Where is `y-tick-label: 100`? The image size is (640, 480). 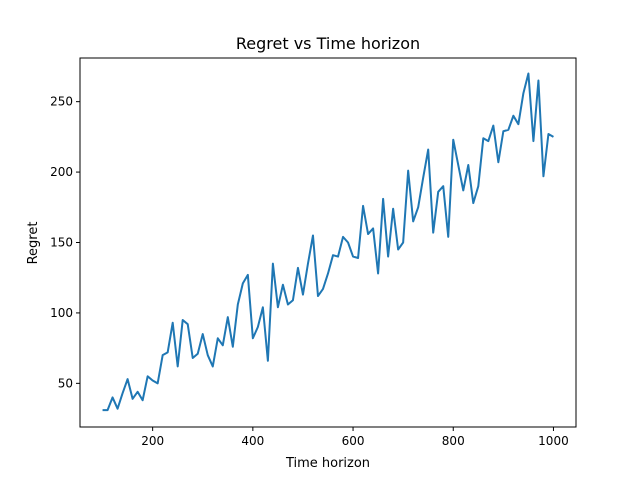
y-tick-label: 100 is located at coordinates (61, 313).